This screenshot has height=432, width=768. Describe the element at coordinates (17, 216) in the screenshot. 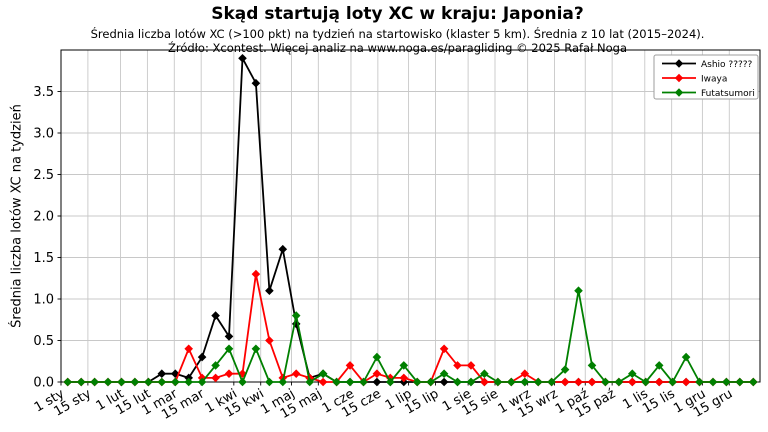

I see `y-axis-label: Średnia liczba lotów XC na tydzień` at that location.